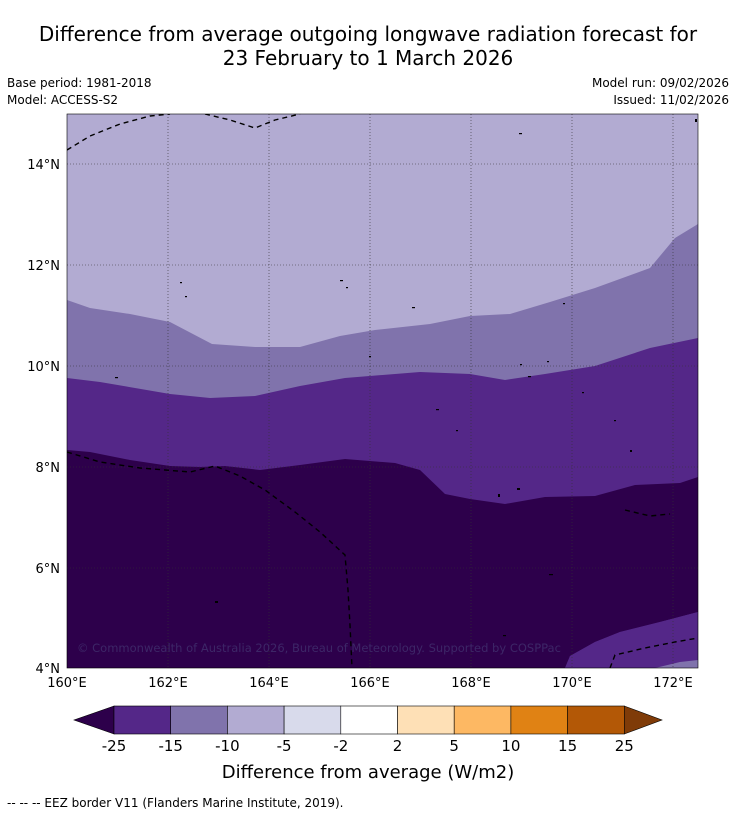  I want to click on latitude-labels: 14°N 12°N 10°N 8°N 6°N 4°N, so click(43, 417).